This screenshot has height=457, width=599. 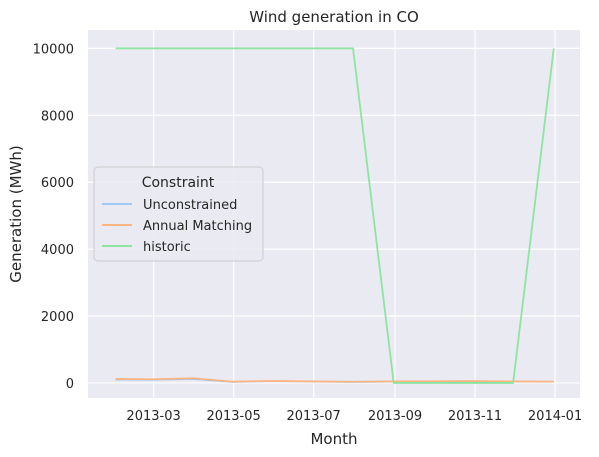 What do you see at coordinates (333, 439) in the screenshot?
I see `x-axis-label: Month` at bounding box center [333, 439].